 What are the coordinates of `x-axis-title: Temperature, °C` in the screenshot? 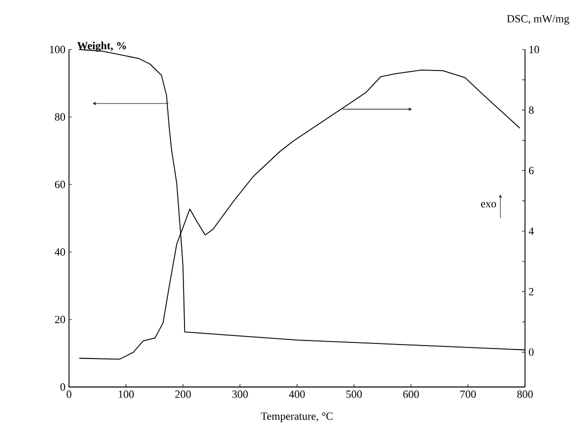 It's located at (297, 417).